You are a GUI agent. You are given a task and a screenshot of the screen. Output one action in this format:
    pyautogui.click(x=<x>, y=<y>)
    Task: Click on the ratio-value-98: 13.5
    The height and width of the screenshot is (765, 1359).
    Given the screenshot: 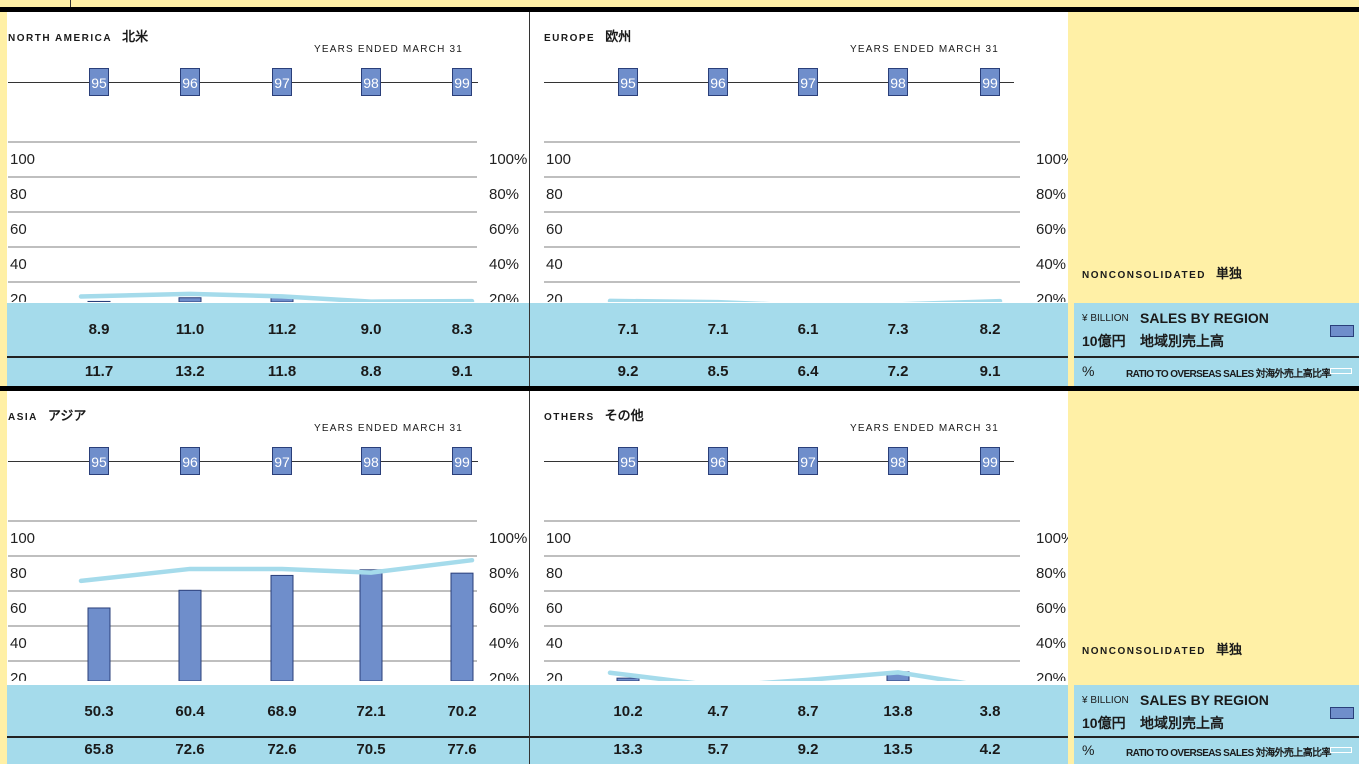 What is the action you would take?
    pyautogui.click(x=898, y=749)
    